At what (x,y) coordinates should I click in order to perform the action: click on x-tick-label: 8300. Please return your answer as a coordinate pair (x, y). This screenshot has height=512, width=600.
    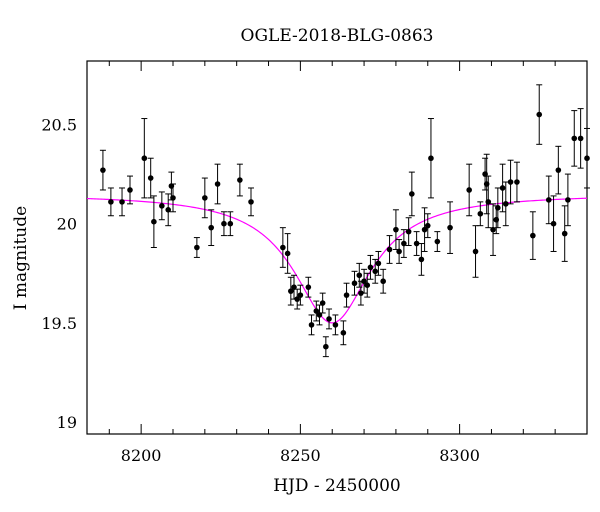
    Looking at the image, I should click on (459, 455).